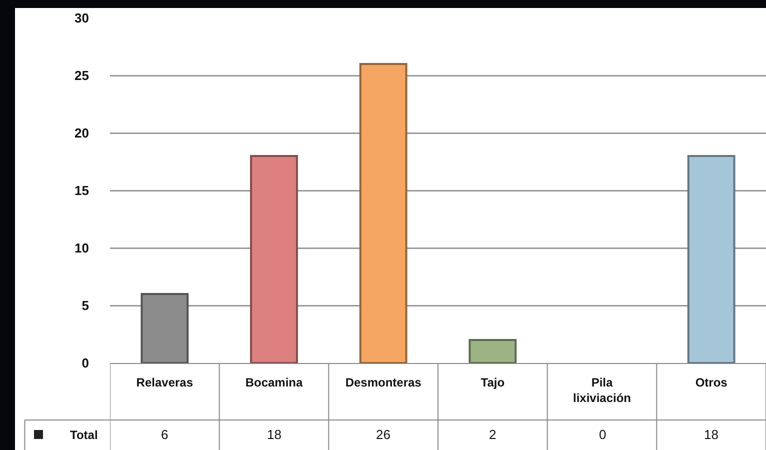  What do you see at coordinates (602, 390) in the screenshot?
I see `x-tick-label: Pila lixiviación` at bounding box center [602, 390].